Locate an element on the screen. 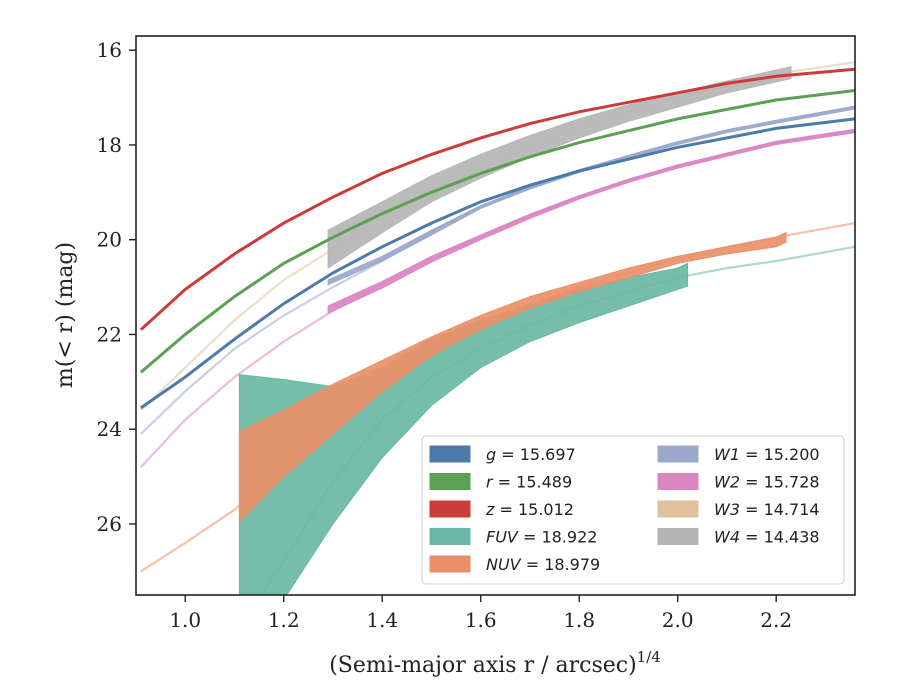 The width and height of the screenshot is (900, 700). legend-label: g = 15.697 is located at coordinates (531, 454).